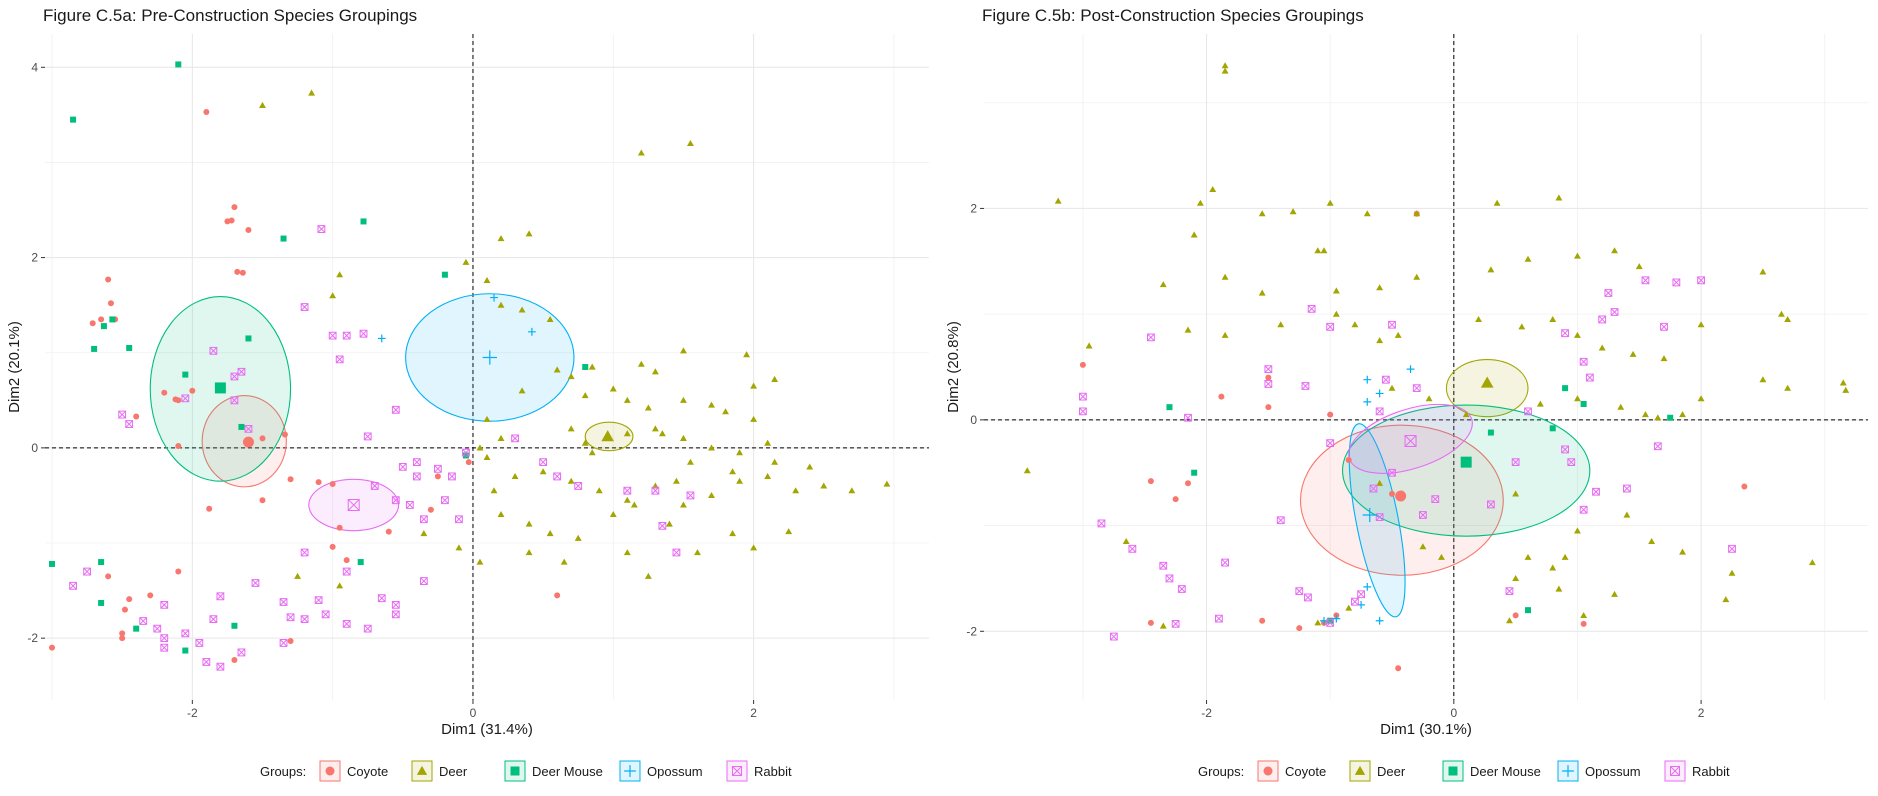  Describe the element at coordinates (248, 442) in the screenshot. I see `centroid-coyote` at that location.